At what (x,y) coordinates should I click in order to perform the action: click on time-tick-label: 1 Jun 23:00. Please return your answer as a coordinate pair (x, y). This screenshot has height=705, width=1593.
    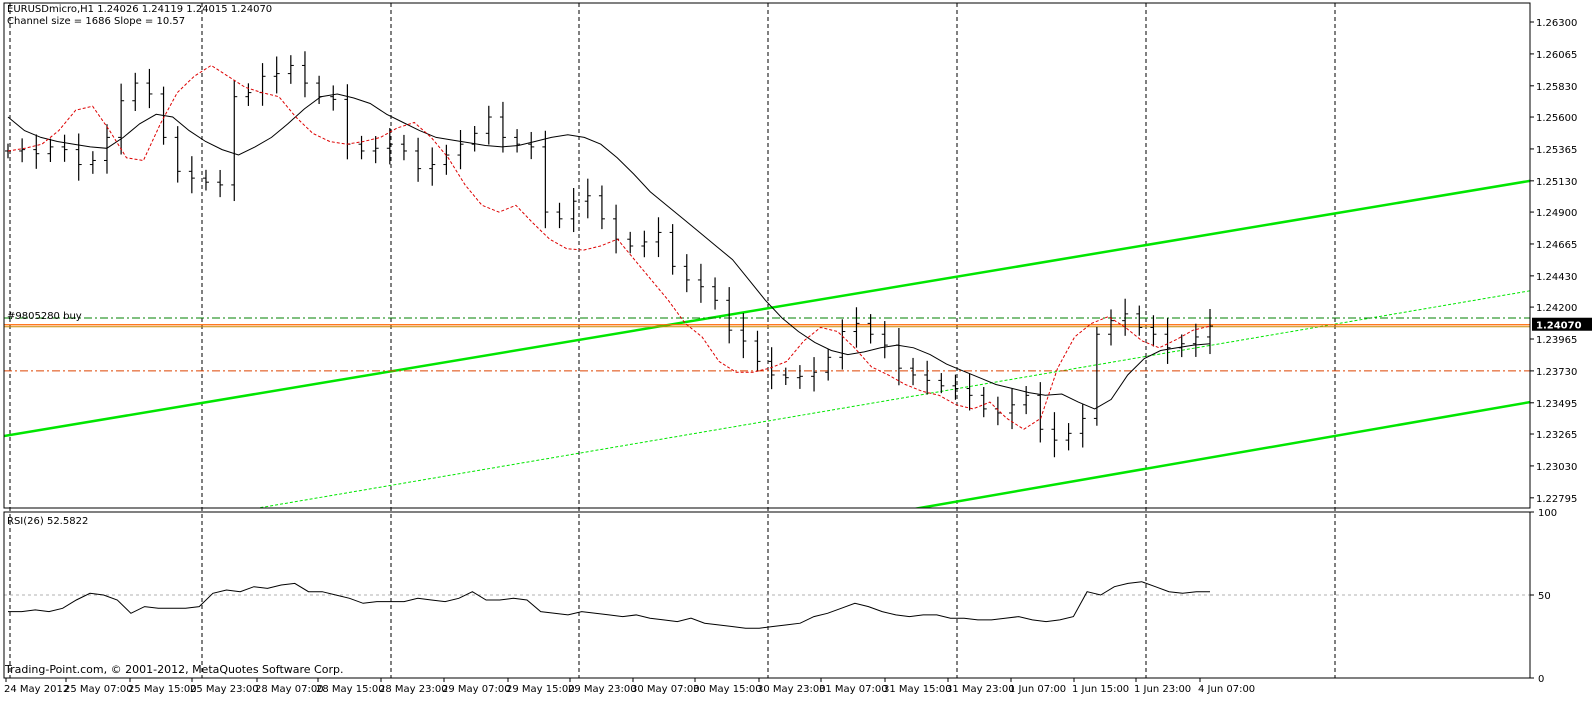
    Looking at the image, I should click on (1162, 689).